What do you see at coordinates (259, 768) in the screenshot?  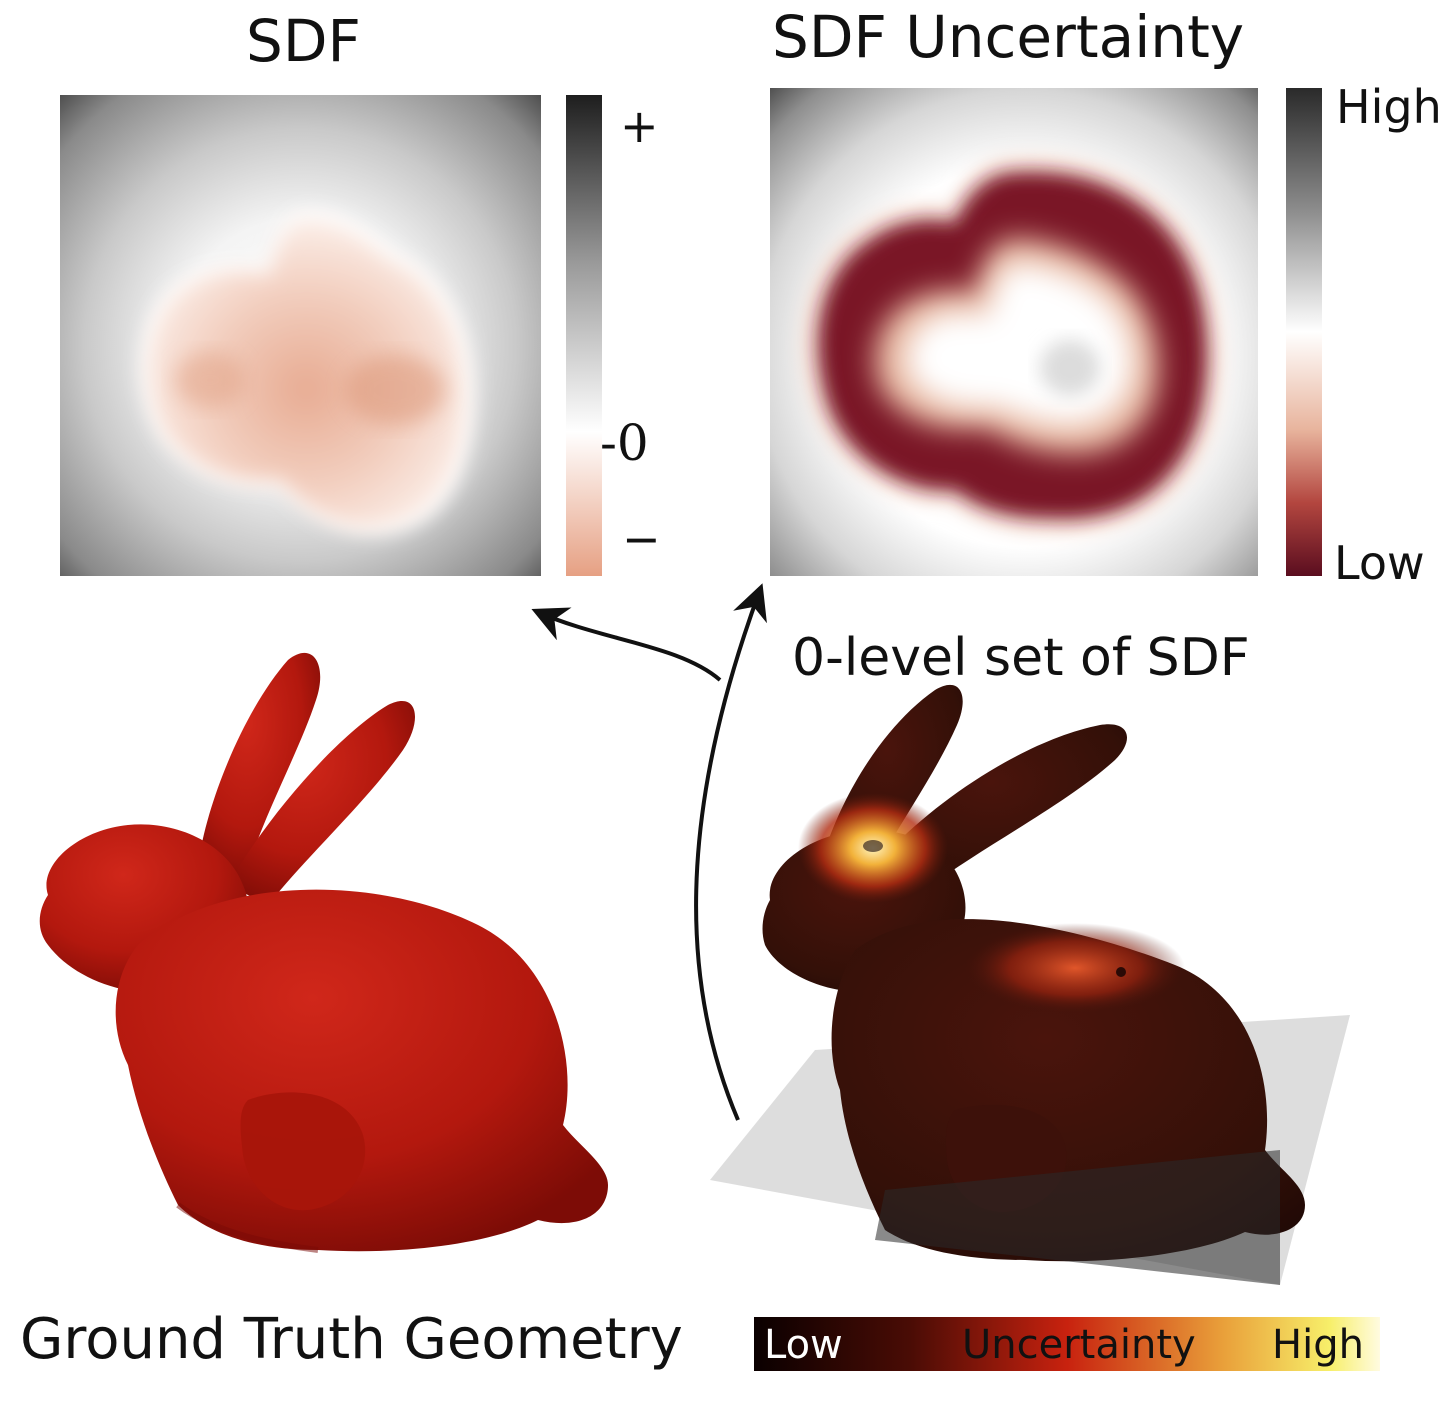 I see `gt-back-ear` at bounding box center [259, 768].